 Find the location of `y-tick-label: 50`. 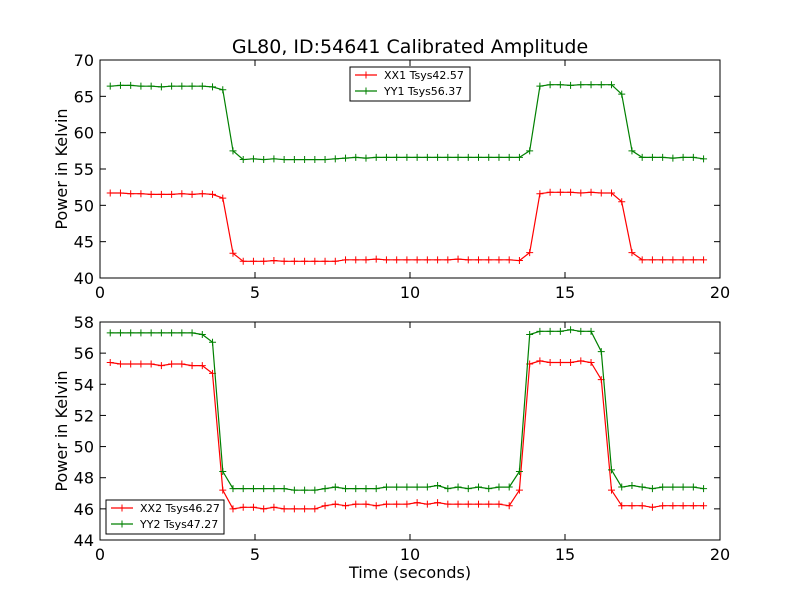

y-tick-label: 50 is located at coordinates (84, 205).